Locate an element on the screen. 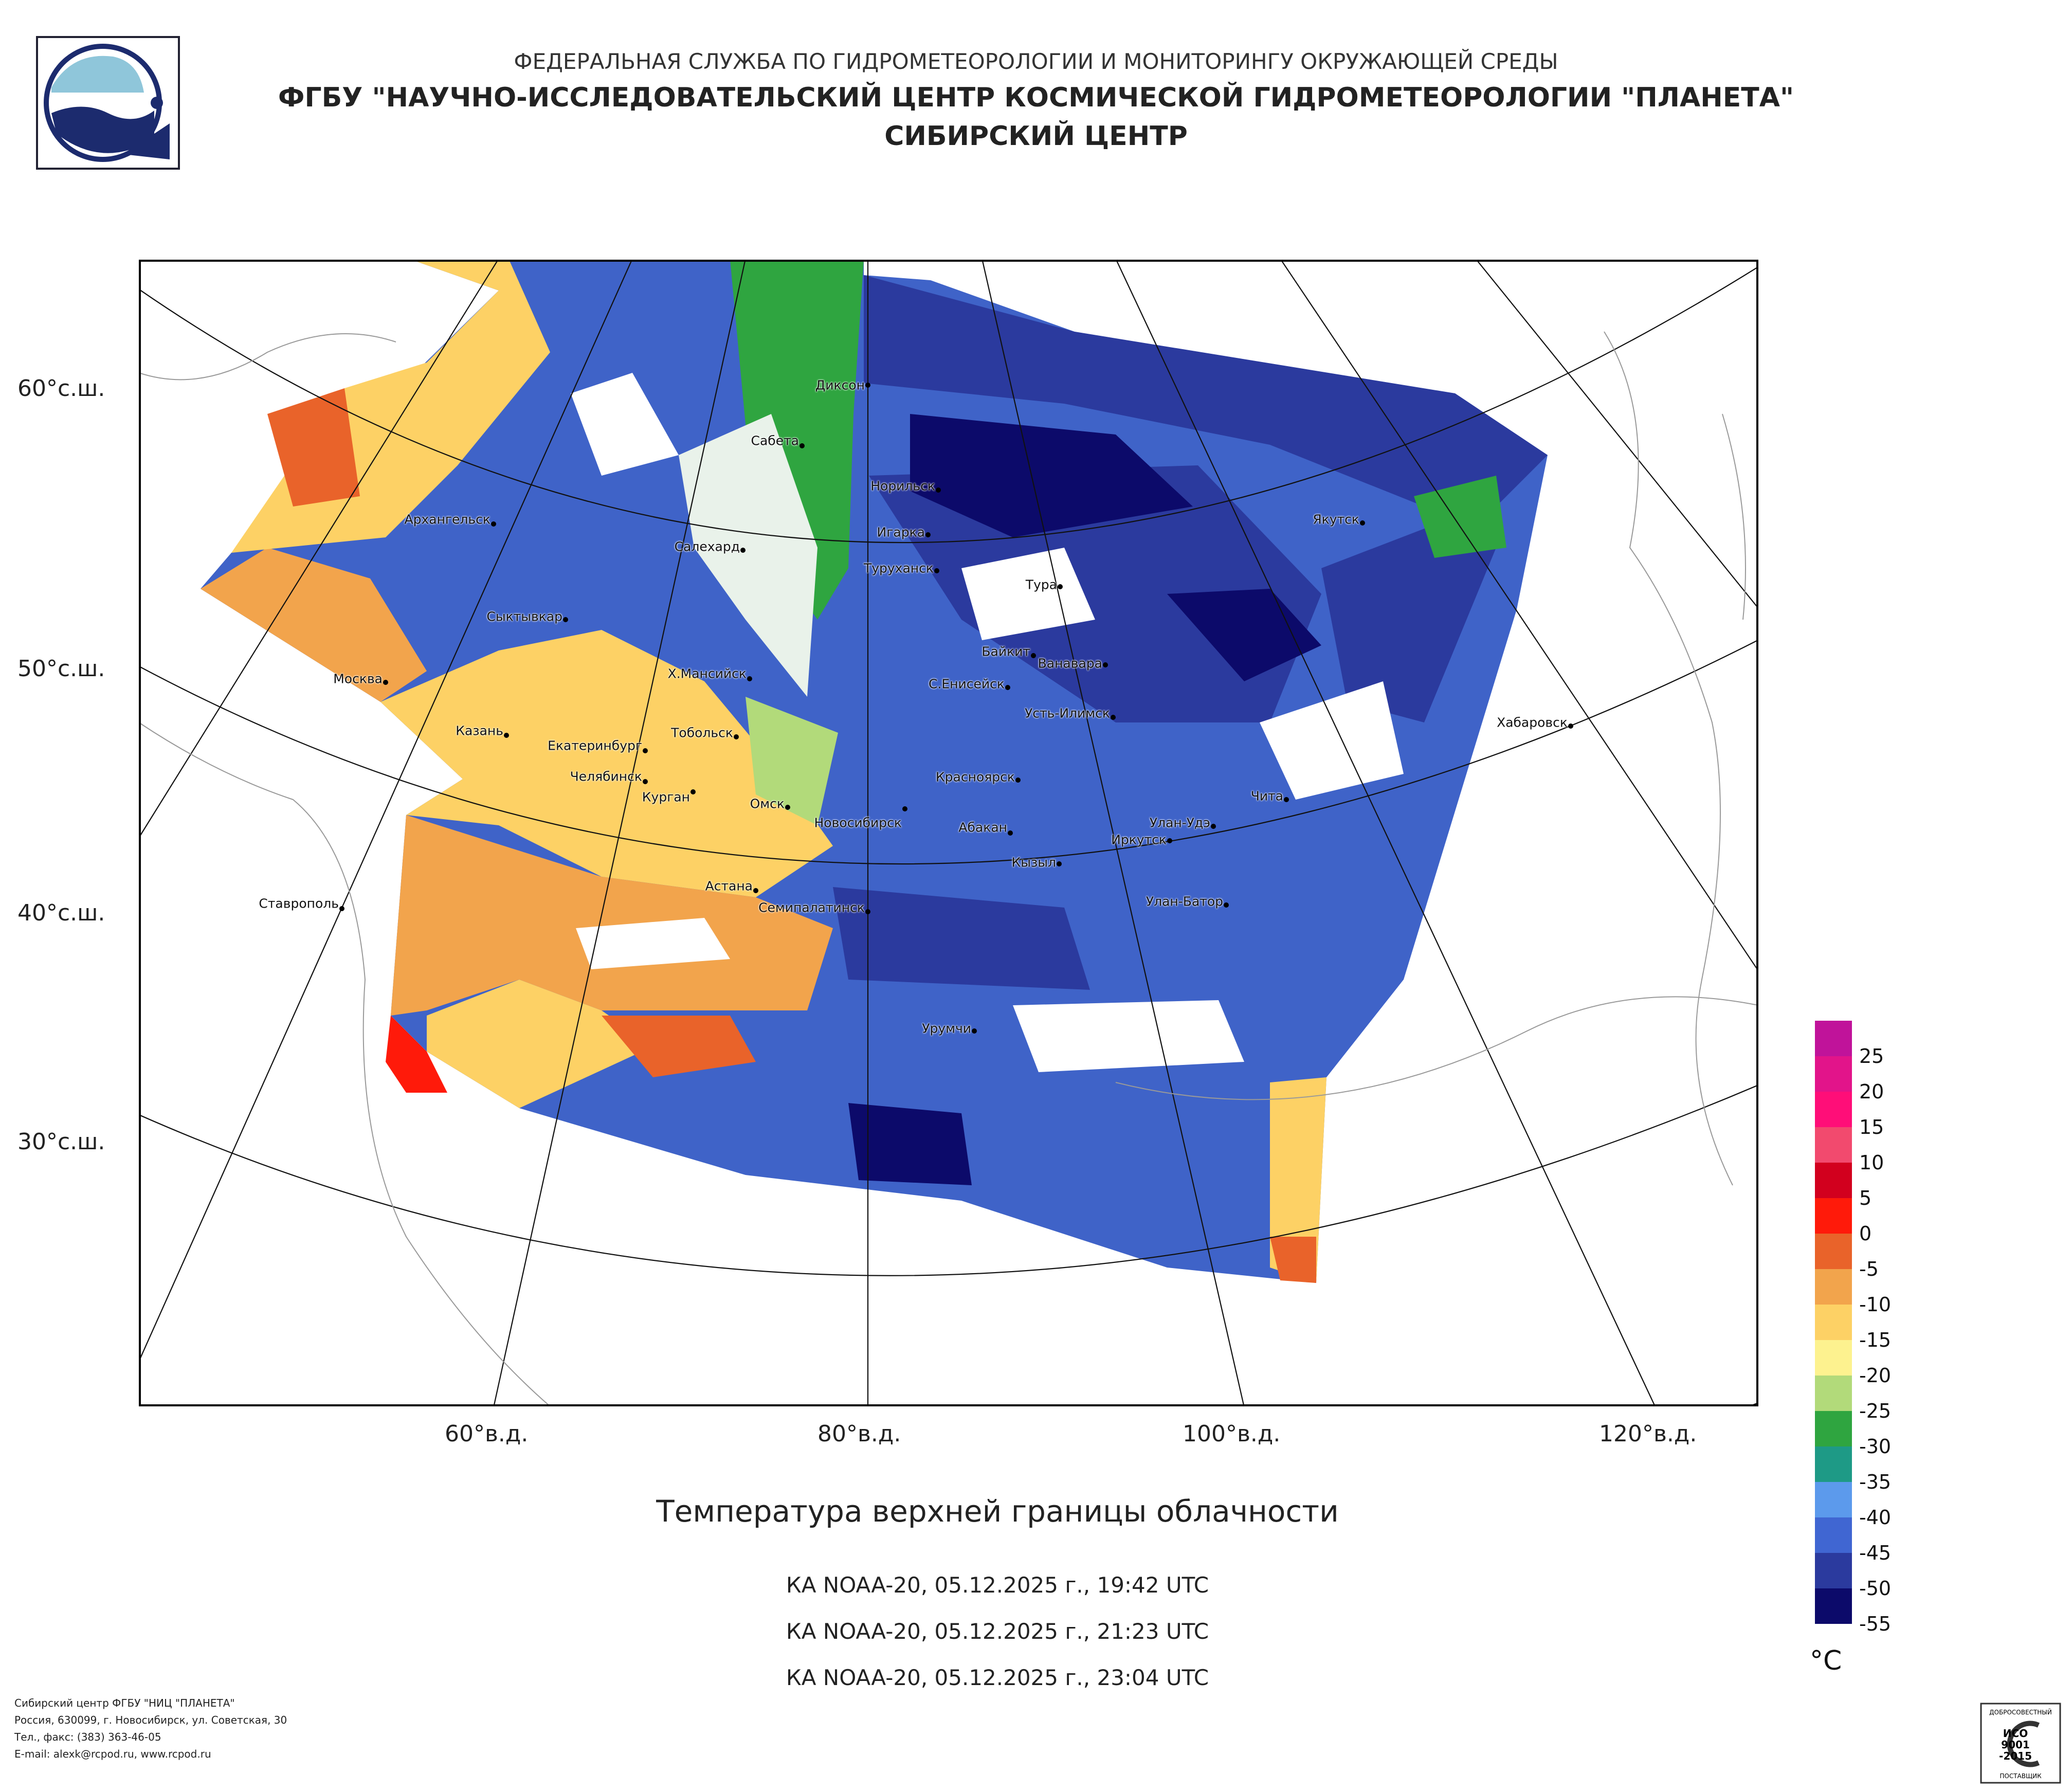 This screenshot has width=2072, height=1791. iso-9001-badge: ДОБРОСОВЕСТНЫЙ ИСО 9001 -2015 ПОСТАВЩИК is located at coordinates (2020, 1744).